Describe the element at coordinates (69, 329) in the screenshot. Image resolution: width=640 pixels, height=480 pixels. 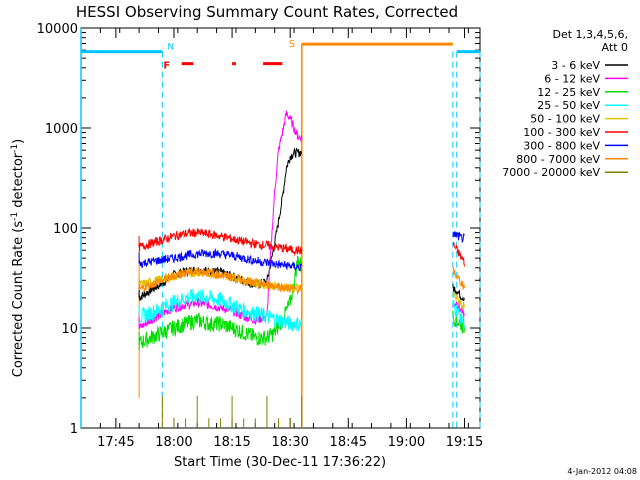
I see `y-tick-label: 10` at that location.